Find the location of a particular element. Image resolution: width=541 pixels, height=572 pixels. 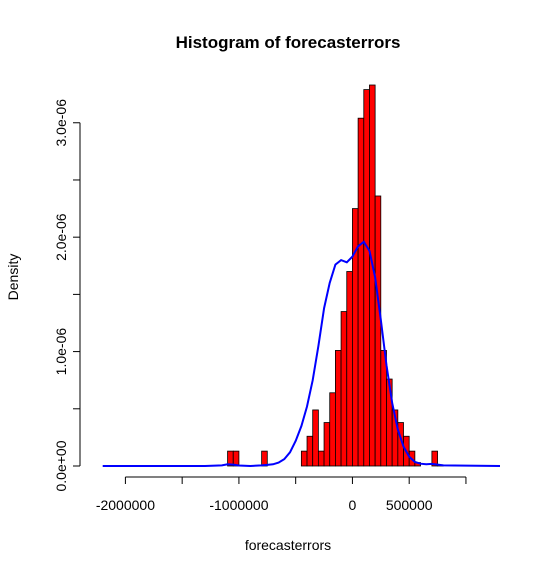

x-tick-label: -2000000 is located at coordinates (125, 505).